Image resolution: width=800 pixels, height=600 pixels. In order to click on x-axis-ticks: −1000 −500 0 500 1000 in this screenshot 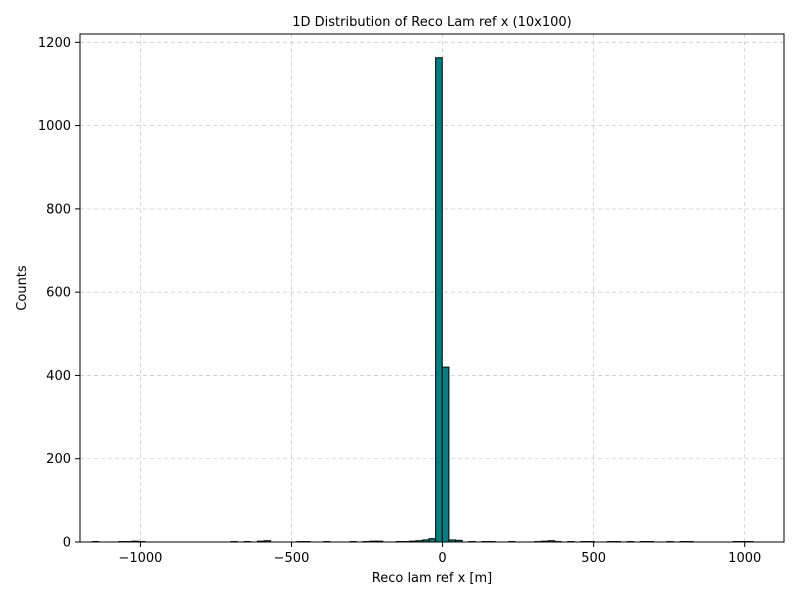, I will do `click(439, 554)`.